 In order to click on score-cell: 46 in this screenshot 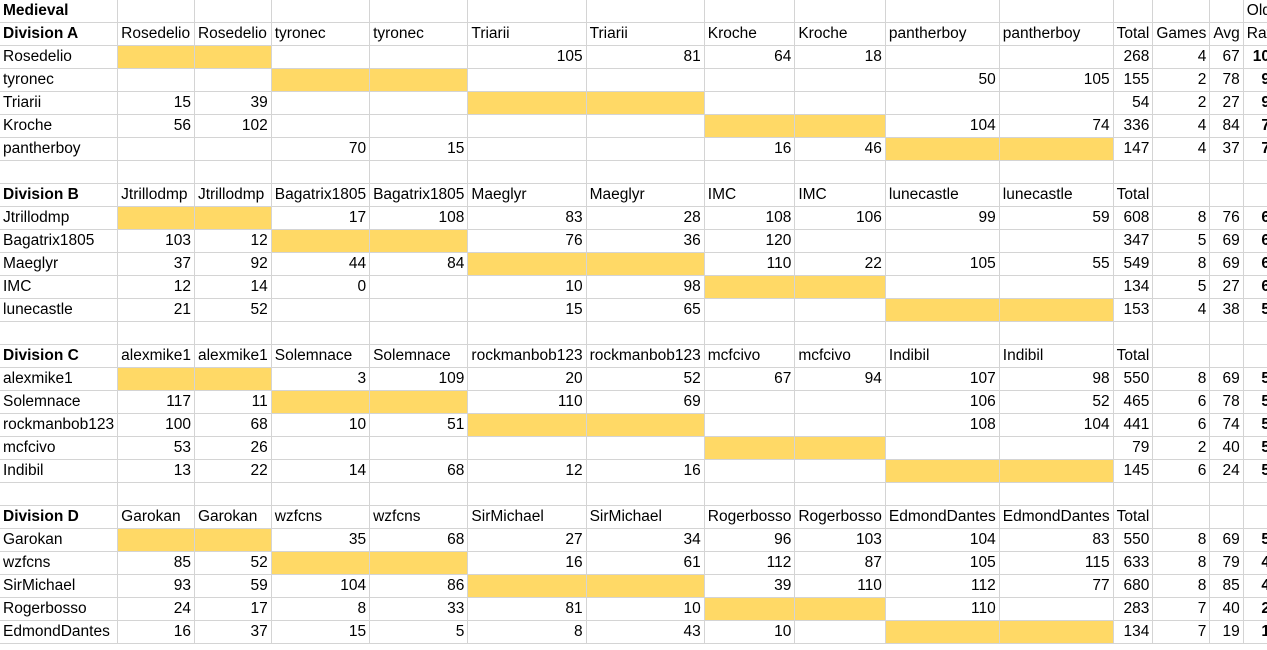, I will do `click(840, 149)`.